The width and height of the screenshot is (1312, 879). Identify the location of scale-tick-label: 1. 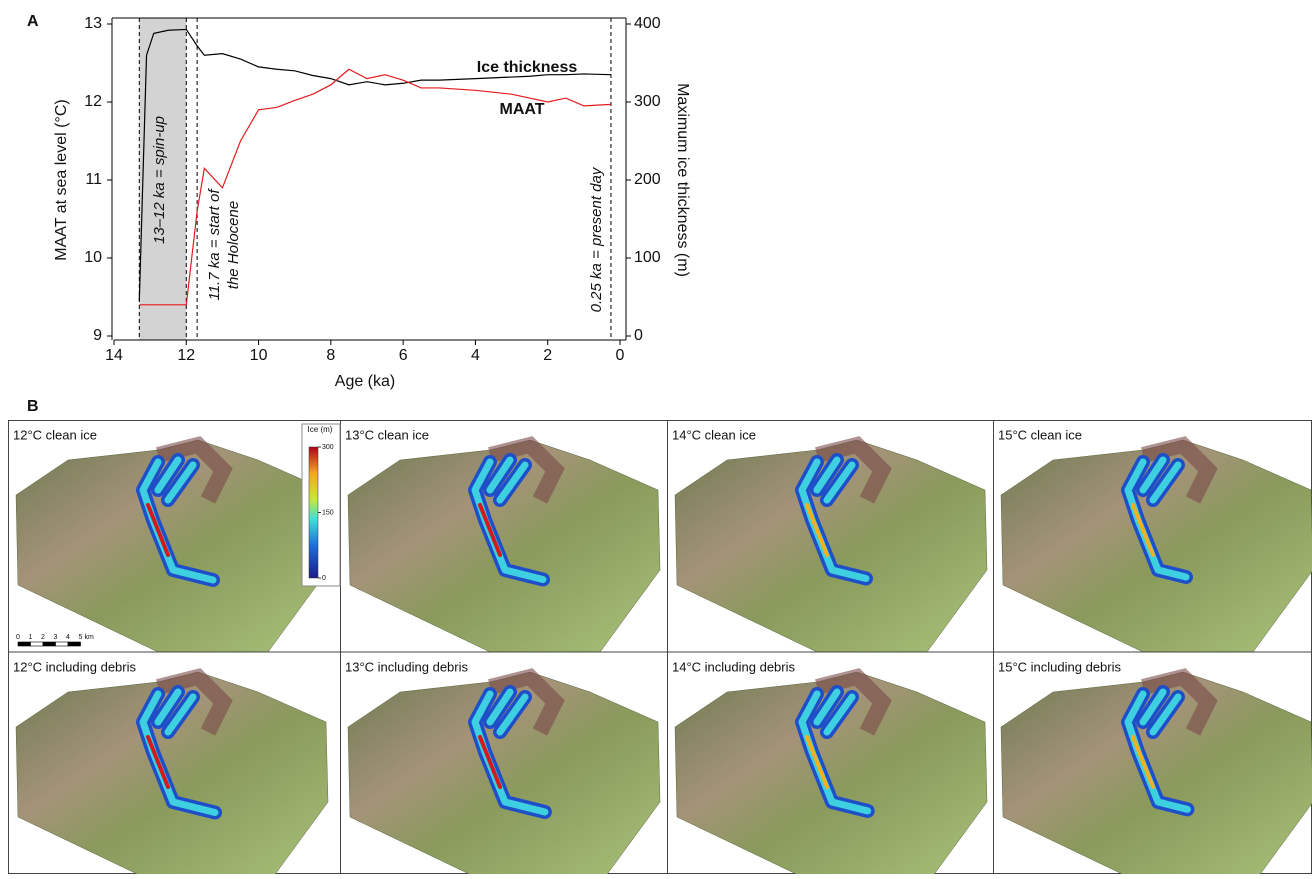
(31, 637).